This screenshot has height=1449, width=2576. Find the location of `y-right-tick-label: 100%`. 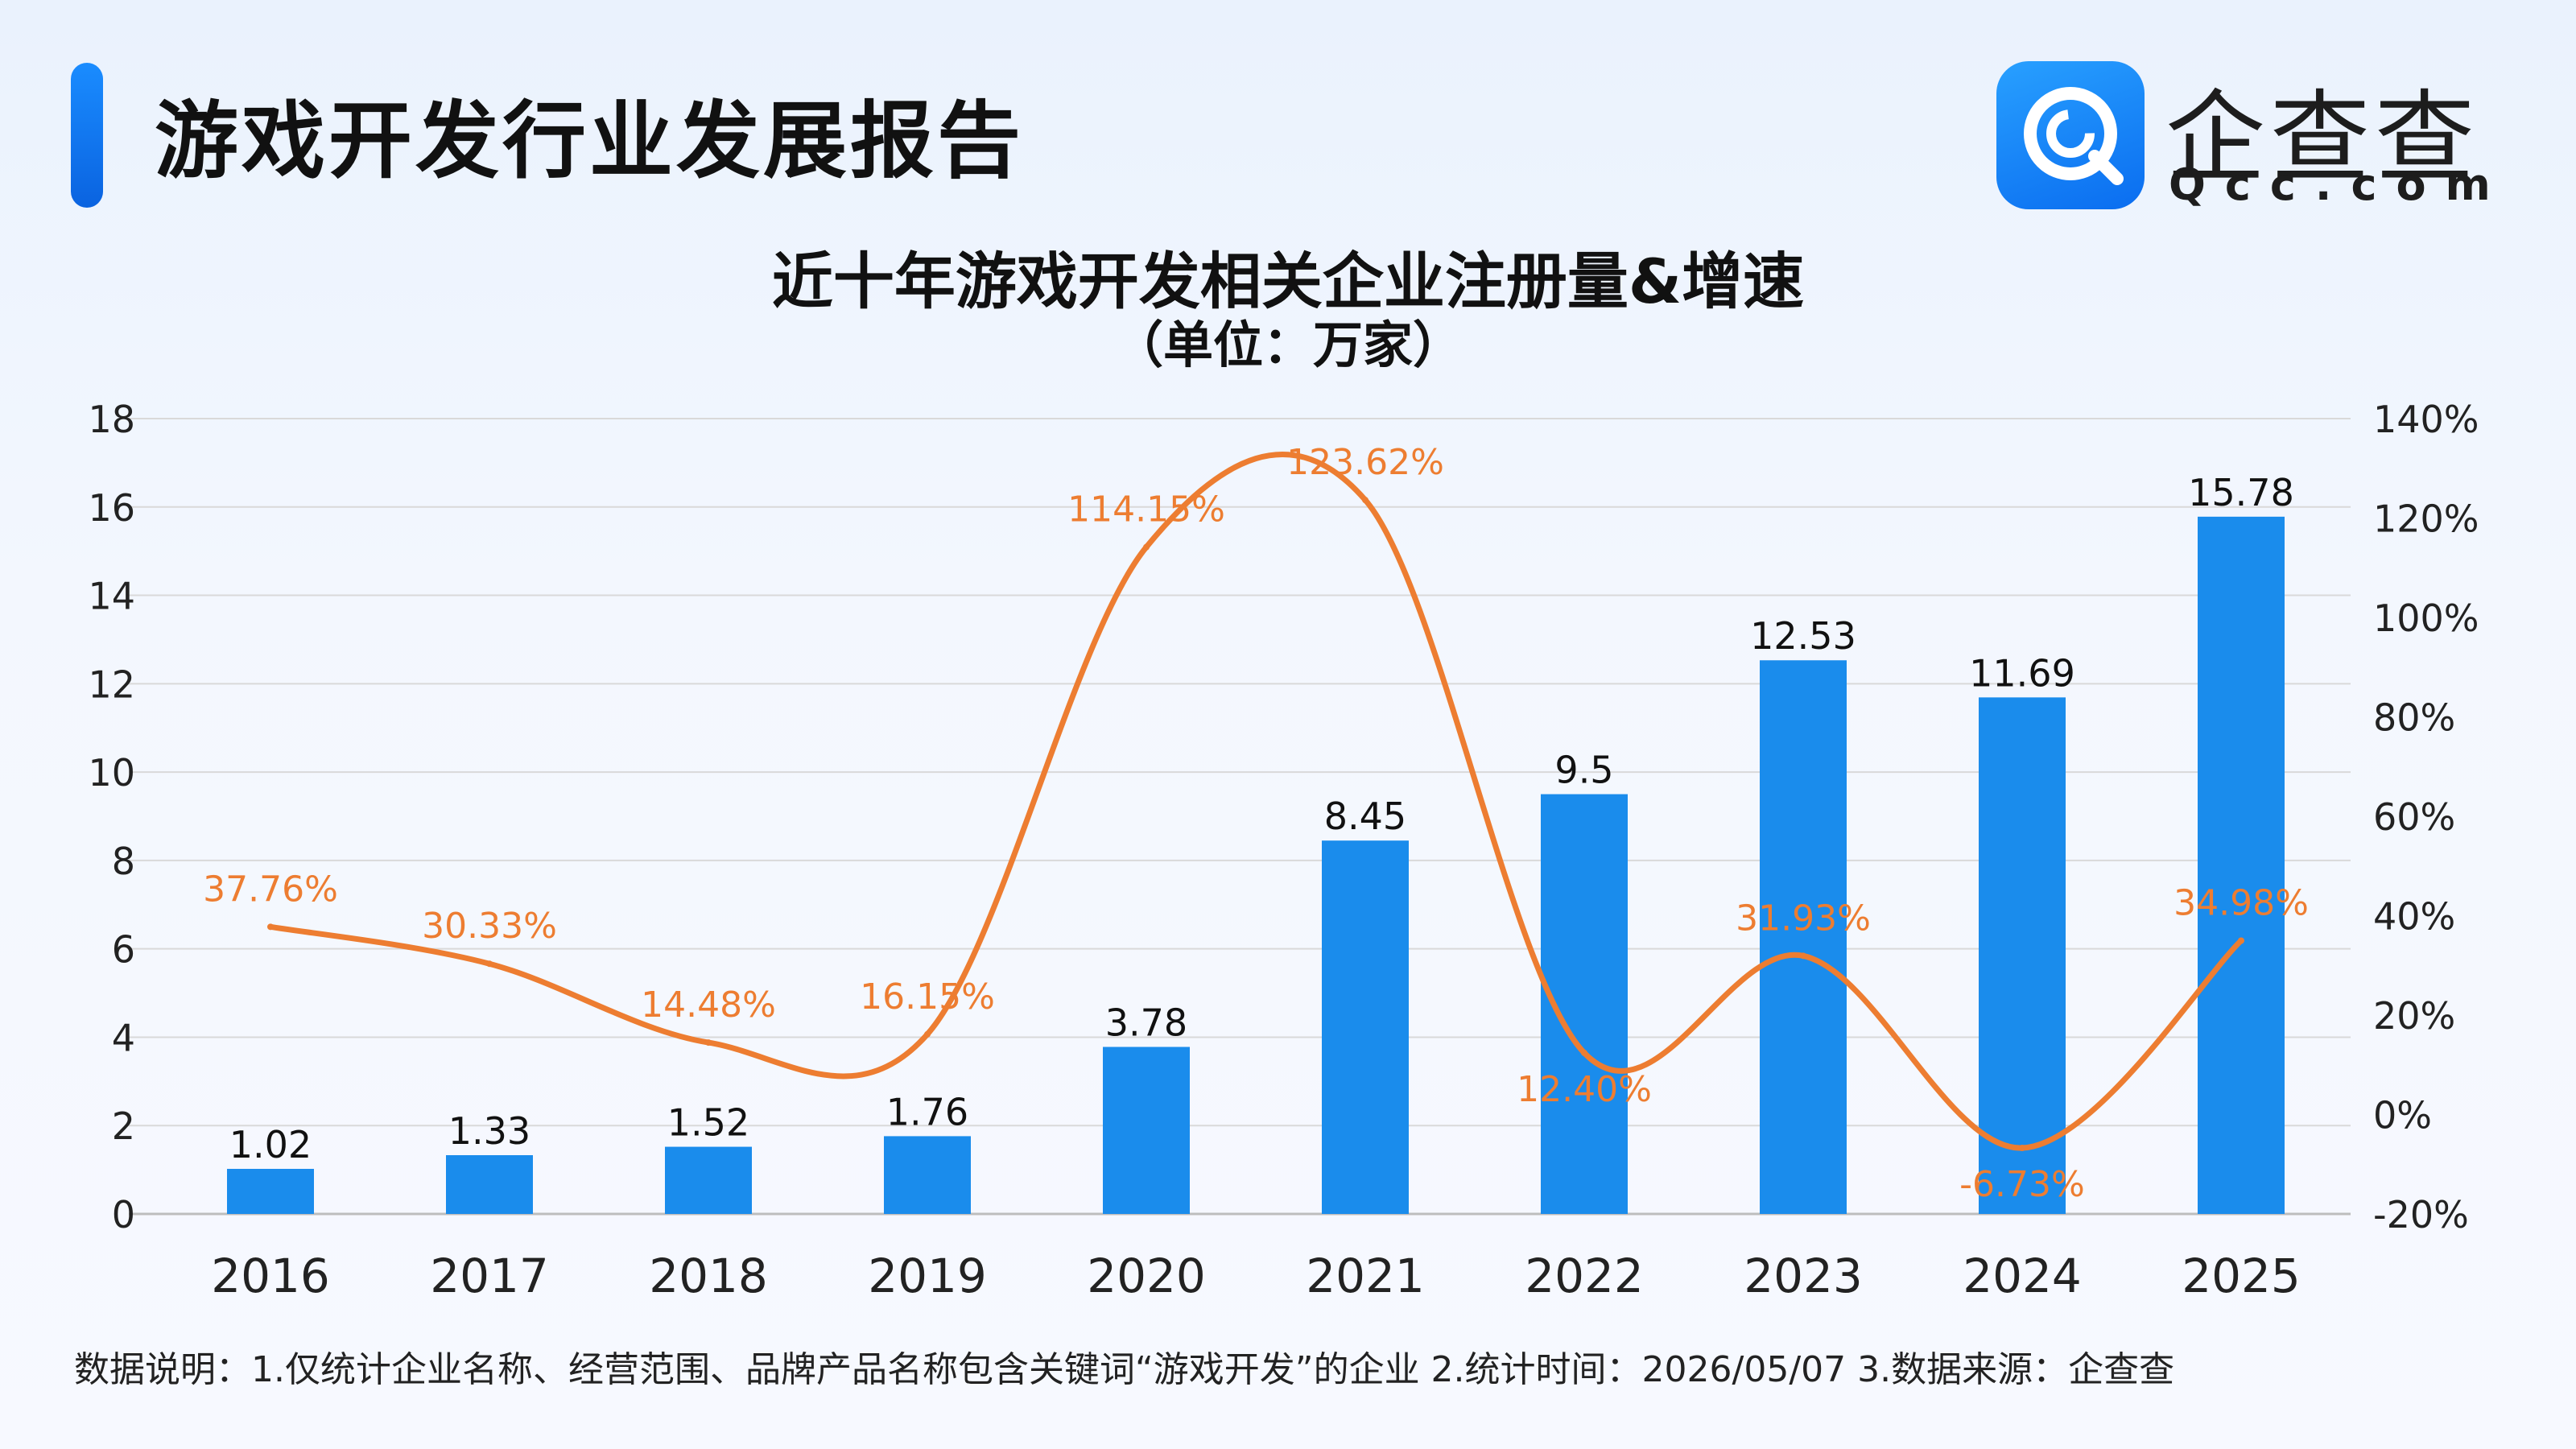

y-right-tick-label: 100% is located at coordinates (2426, 618).